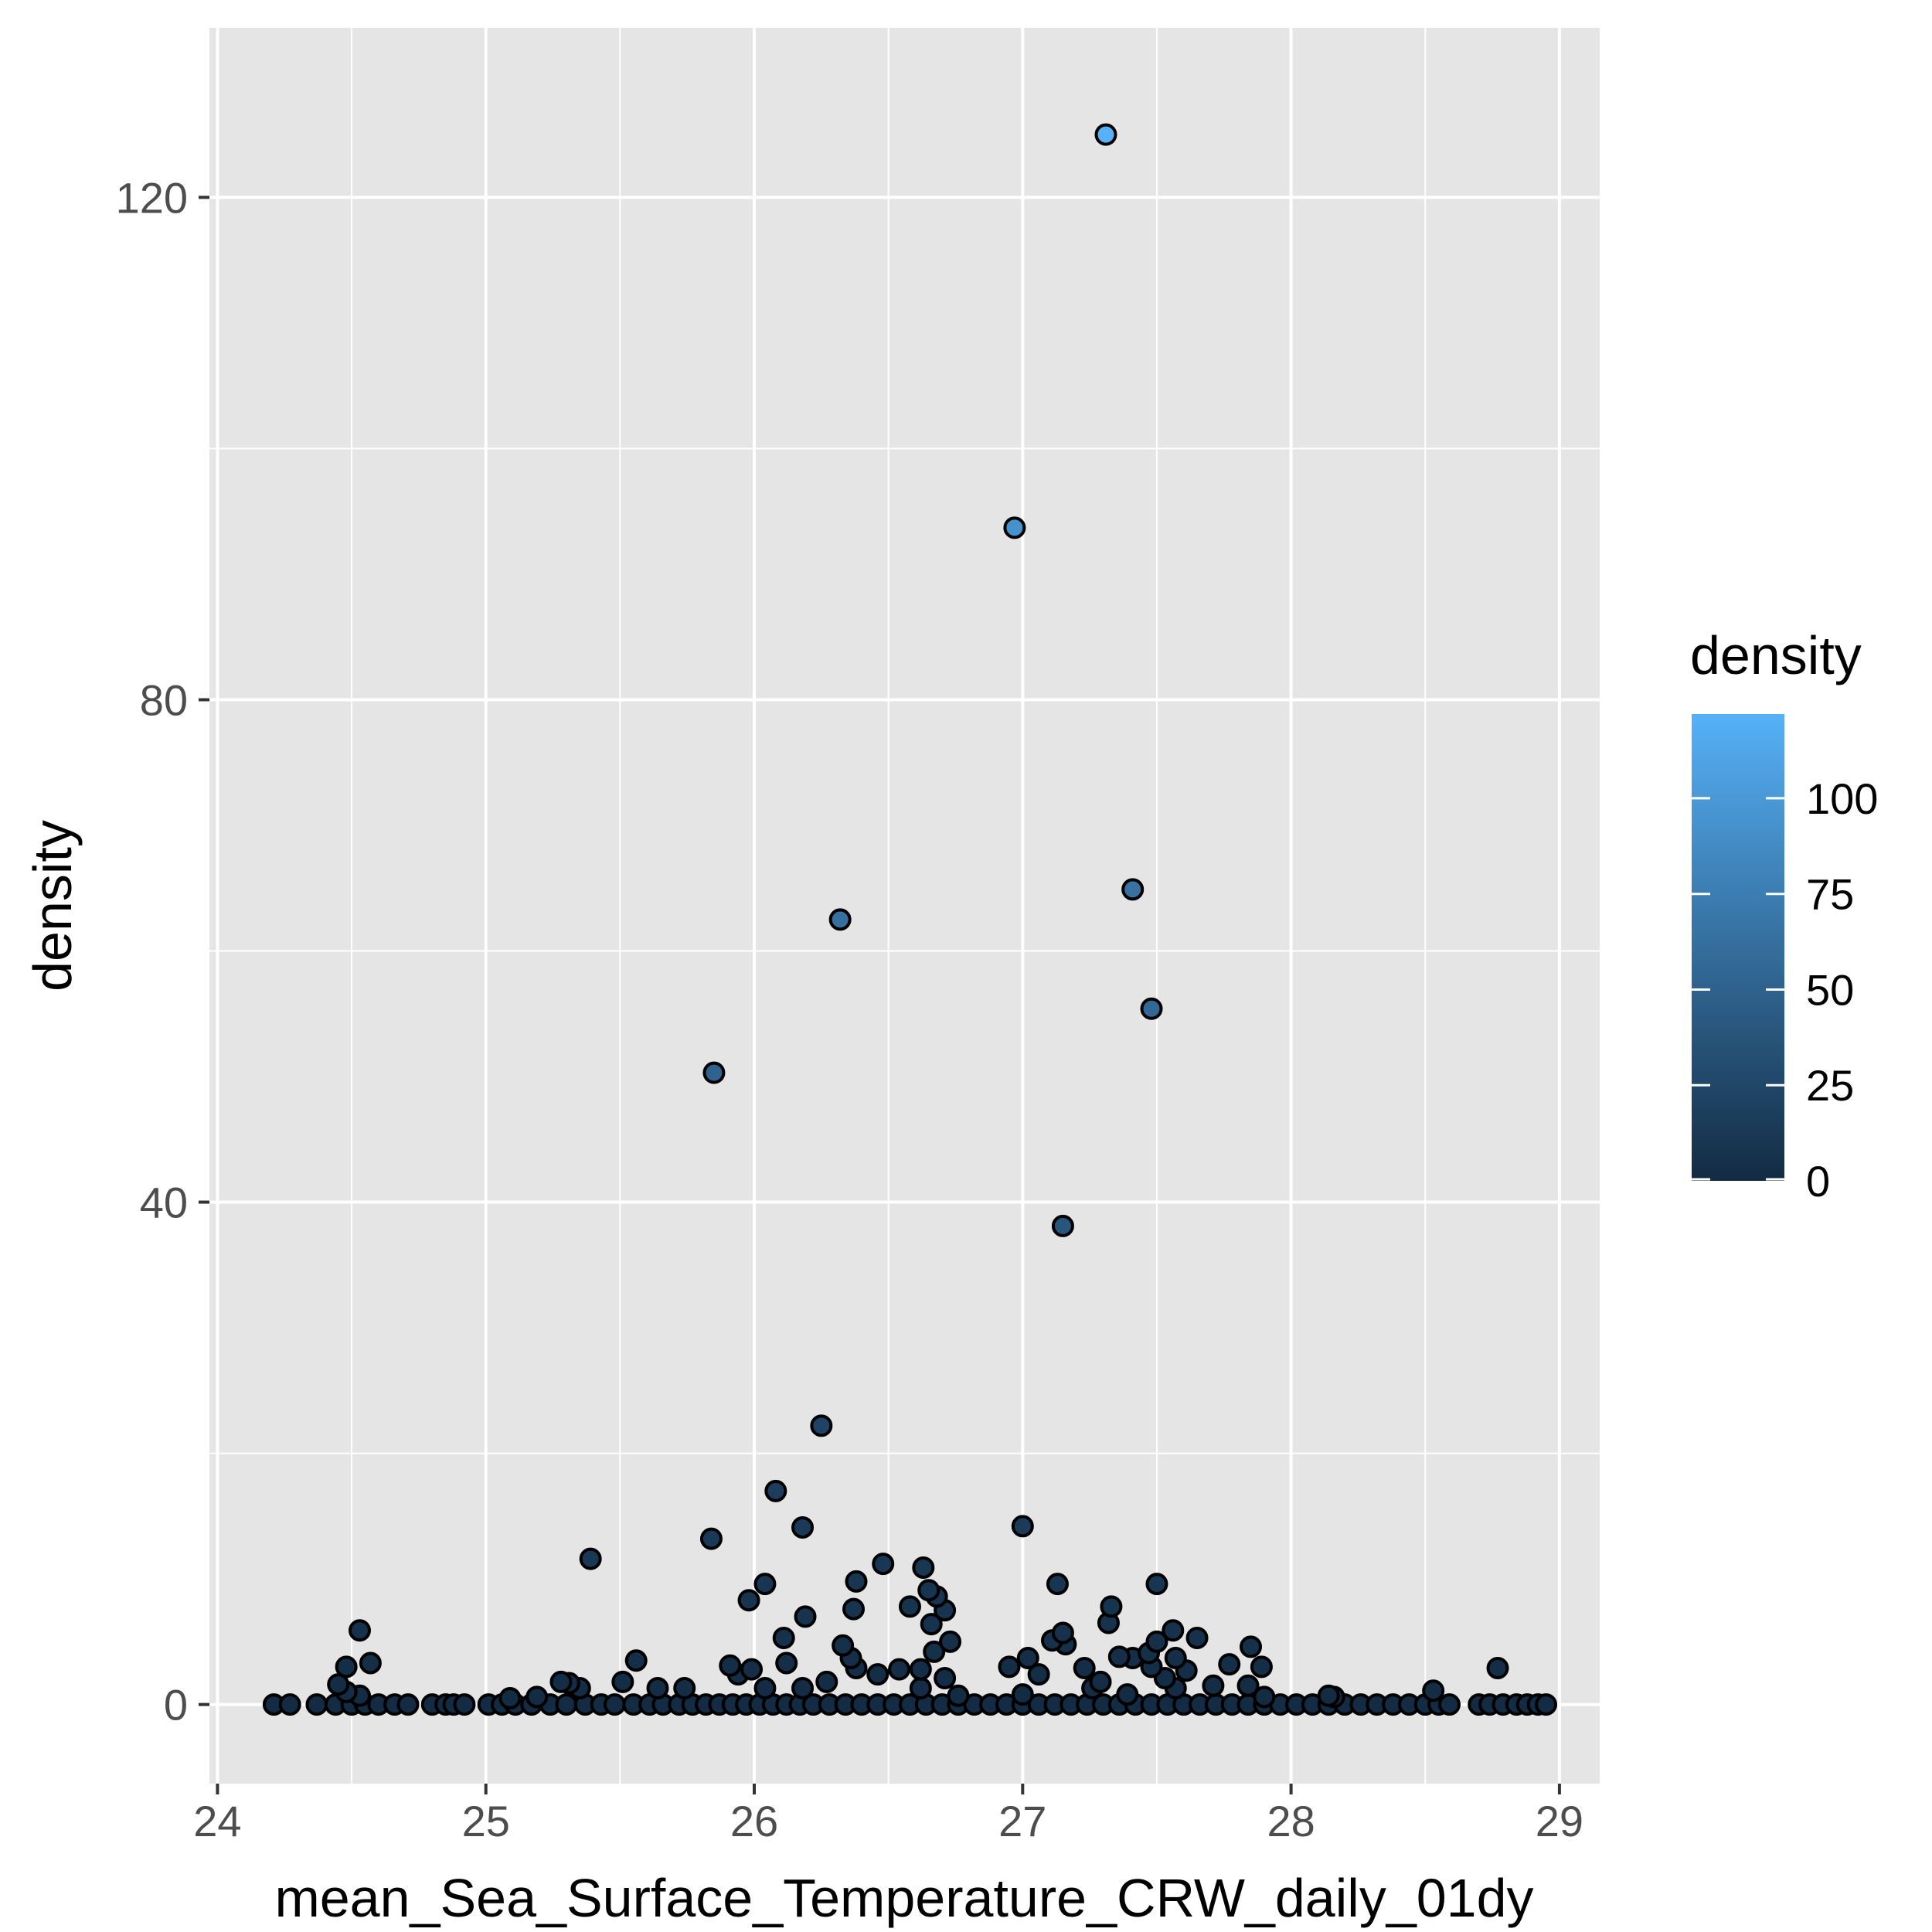 The height and width of the screenshot is (1932, 1932). What do you see at coordinates (888, 1814) in the screenshot?
I see `x-axis: 24 25 26 27 28 29` at bounding box center [888, 1814].